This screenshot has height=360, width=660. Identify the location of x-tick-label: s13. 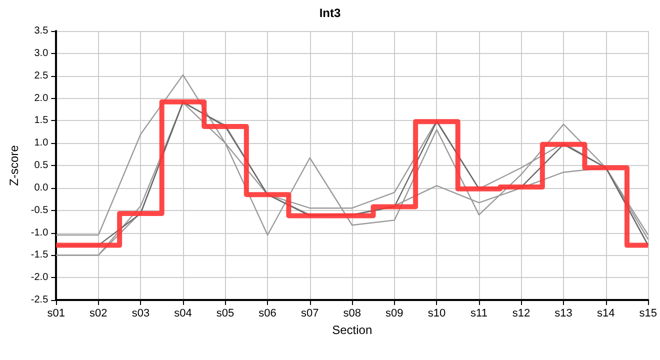
(563, 314).